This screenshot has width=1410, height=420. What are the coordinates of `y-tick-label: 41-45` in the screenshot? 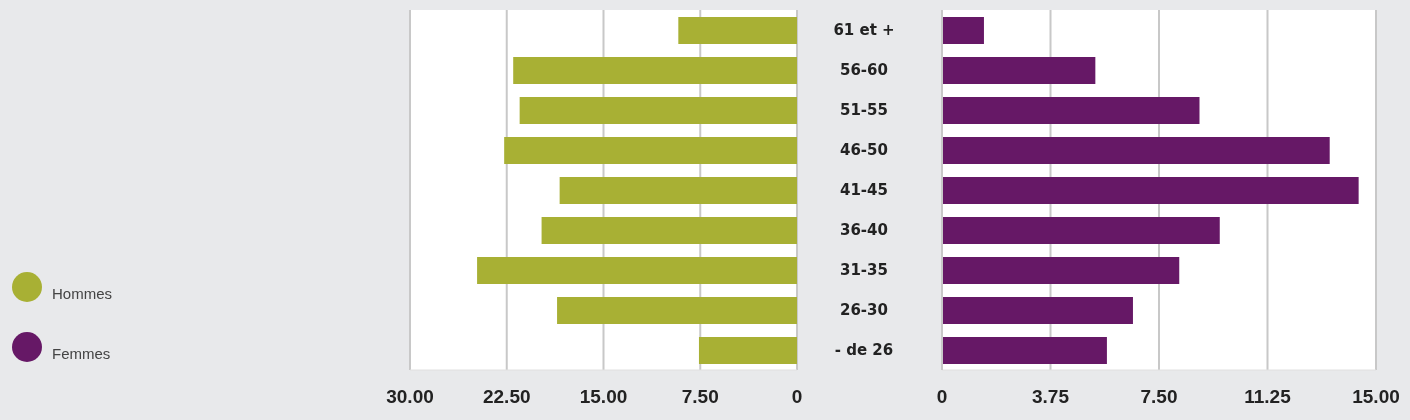 It's located at (864, 190).